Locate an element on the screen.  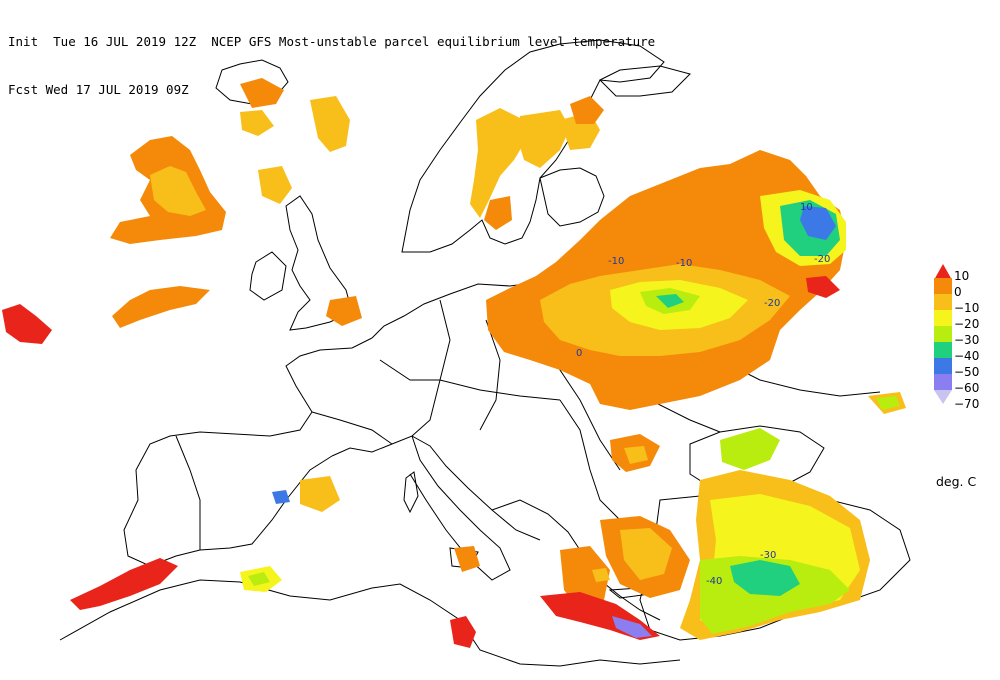
legend-label-minus20: −20 is located at coordinates (967, 324).